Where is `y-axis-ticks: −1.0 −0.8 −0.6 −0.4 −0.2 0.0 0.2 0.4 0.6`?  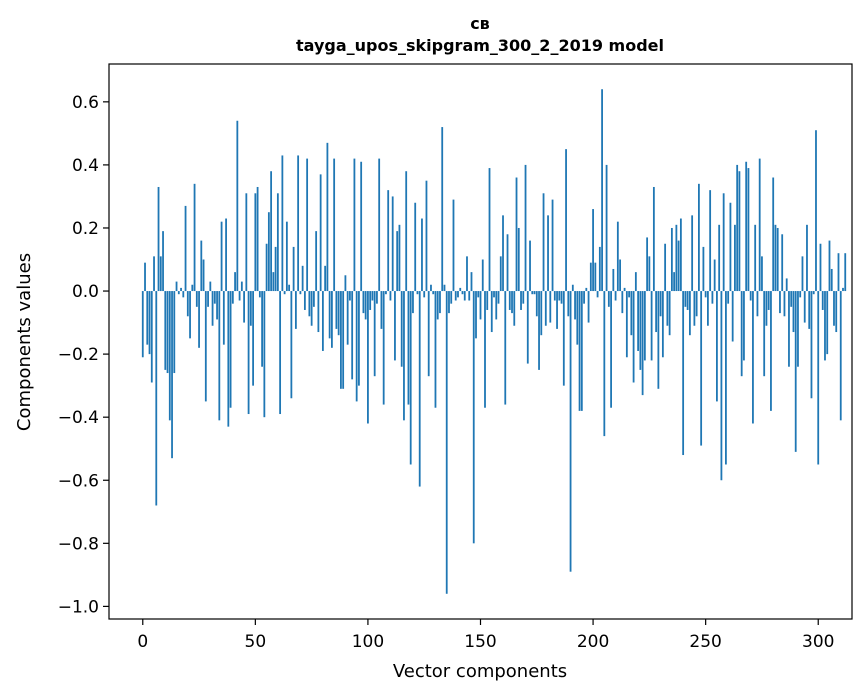
y-axis-ticks: −1.0 −0.8 −0.6 −0.4 −0.2 0.0 0.2 0.4 0.6 is located at coordinates (83, 355).